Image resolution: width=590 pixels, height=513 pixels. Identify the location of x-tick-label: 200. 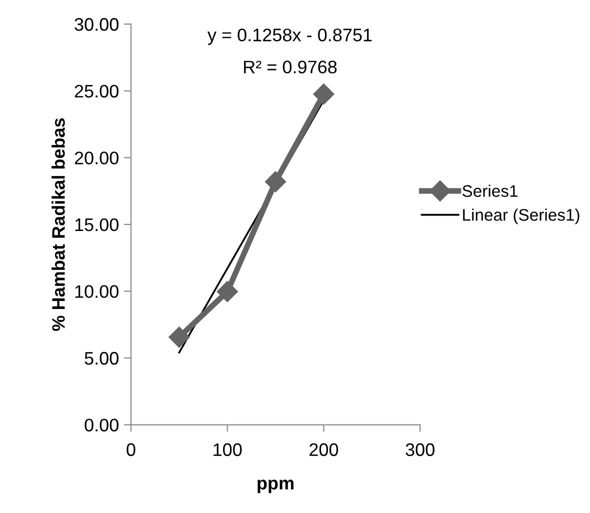
(324, 449).